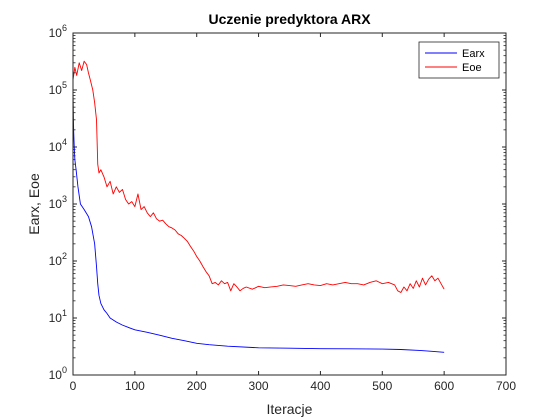 This screenshot has width=560, height=420. What do you see at coordinates (289, 19) in the screenshot?
I see `chart-title: Uczenie predyktora ARX` at bounding box center [289, 19].